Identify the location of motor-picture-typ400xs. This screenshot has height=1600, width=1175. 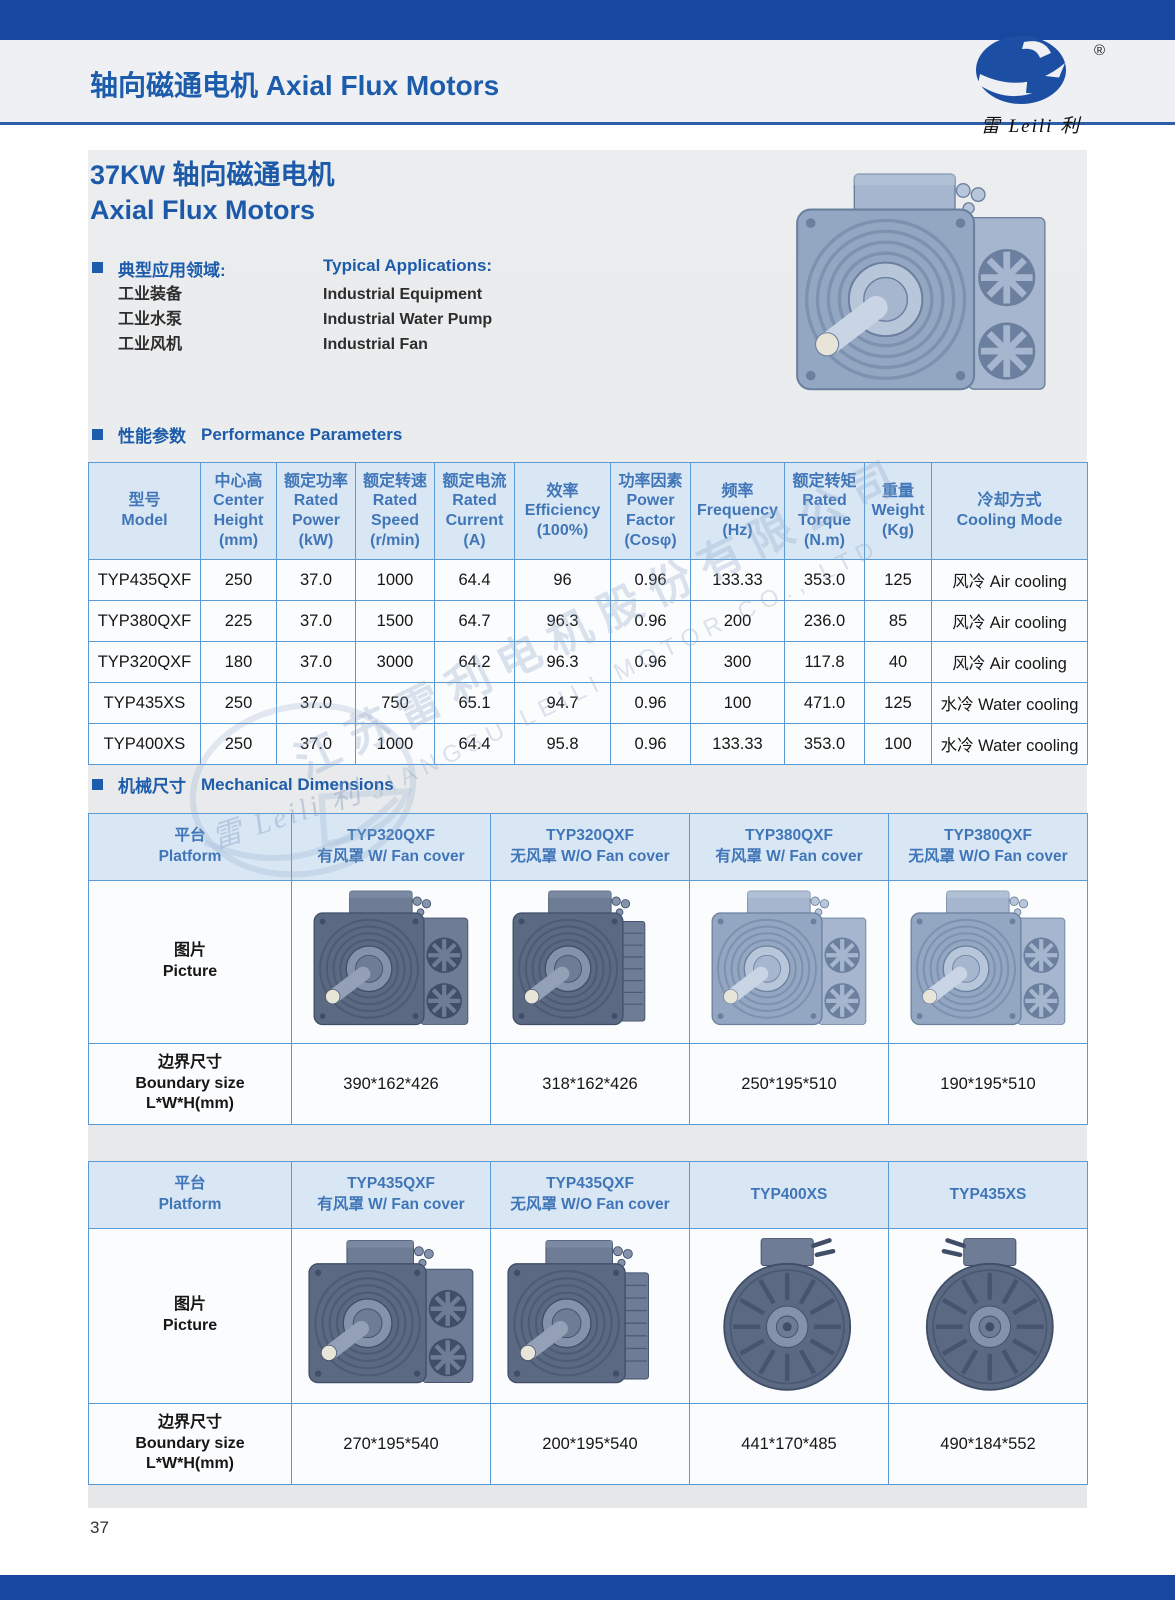
(789, 1316).